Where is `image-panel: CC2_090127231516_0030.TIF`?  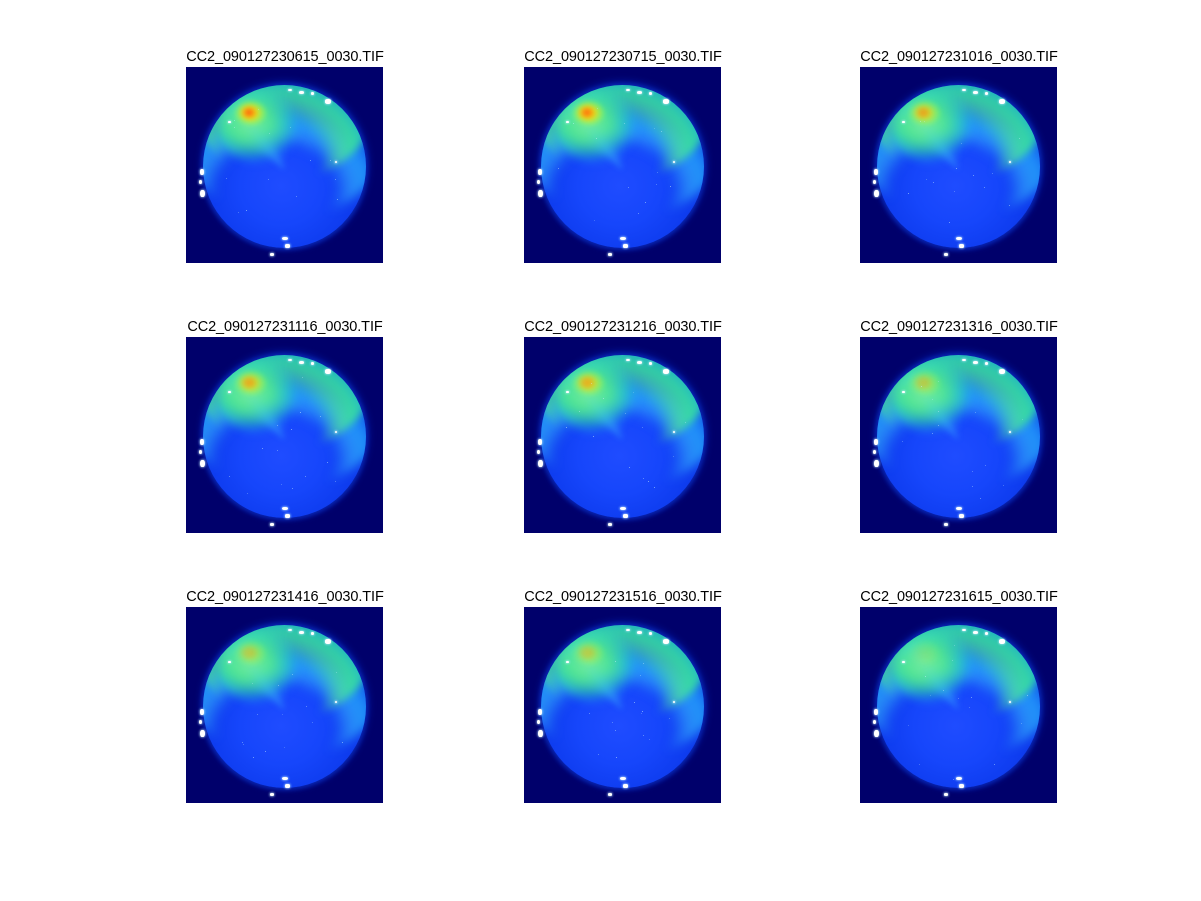 image-panel: CC2_090127231516_0030.TIF is located at coordinates (623, 695).